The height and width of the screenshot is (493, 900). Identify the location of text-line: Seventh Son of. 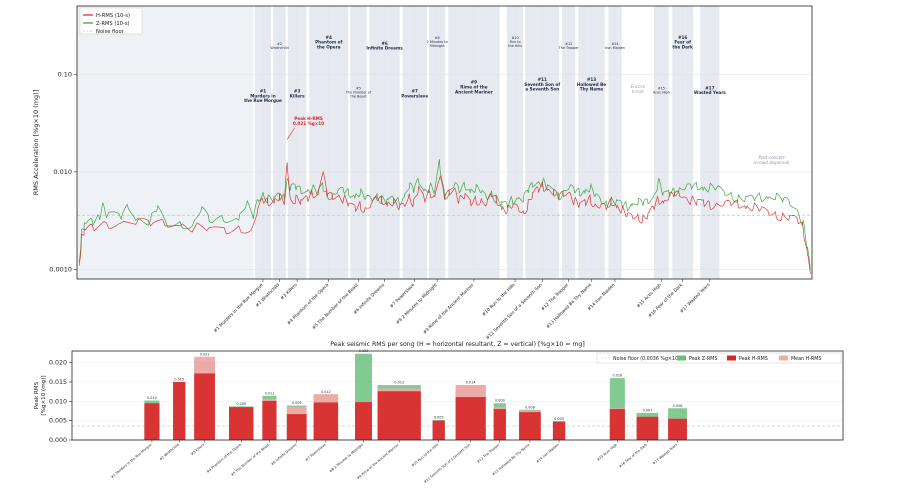
(542, 84).